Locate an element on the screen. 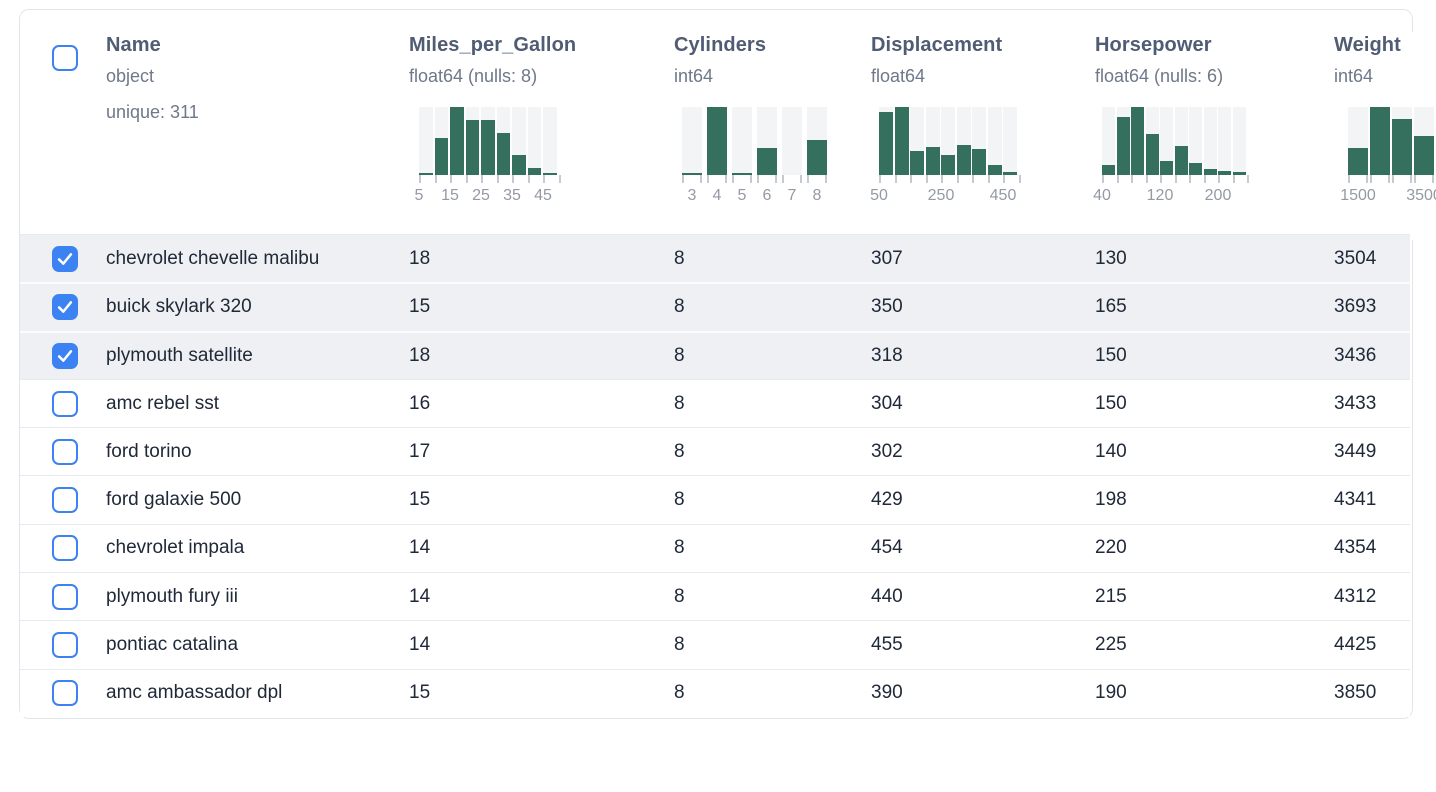 This screenshot has height=792, width=1436. histogram-displacement: 50 250 450 is located at coordinates (945, 156).